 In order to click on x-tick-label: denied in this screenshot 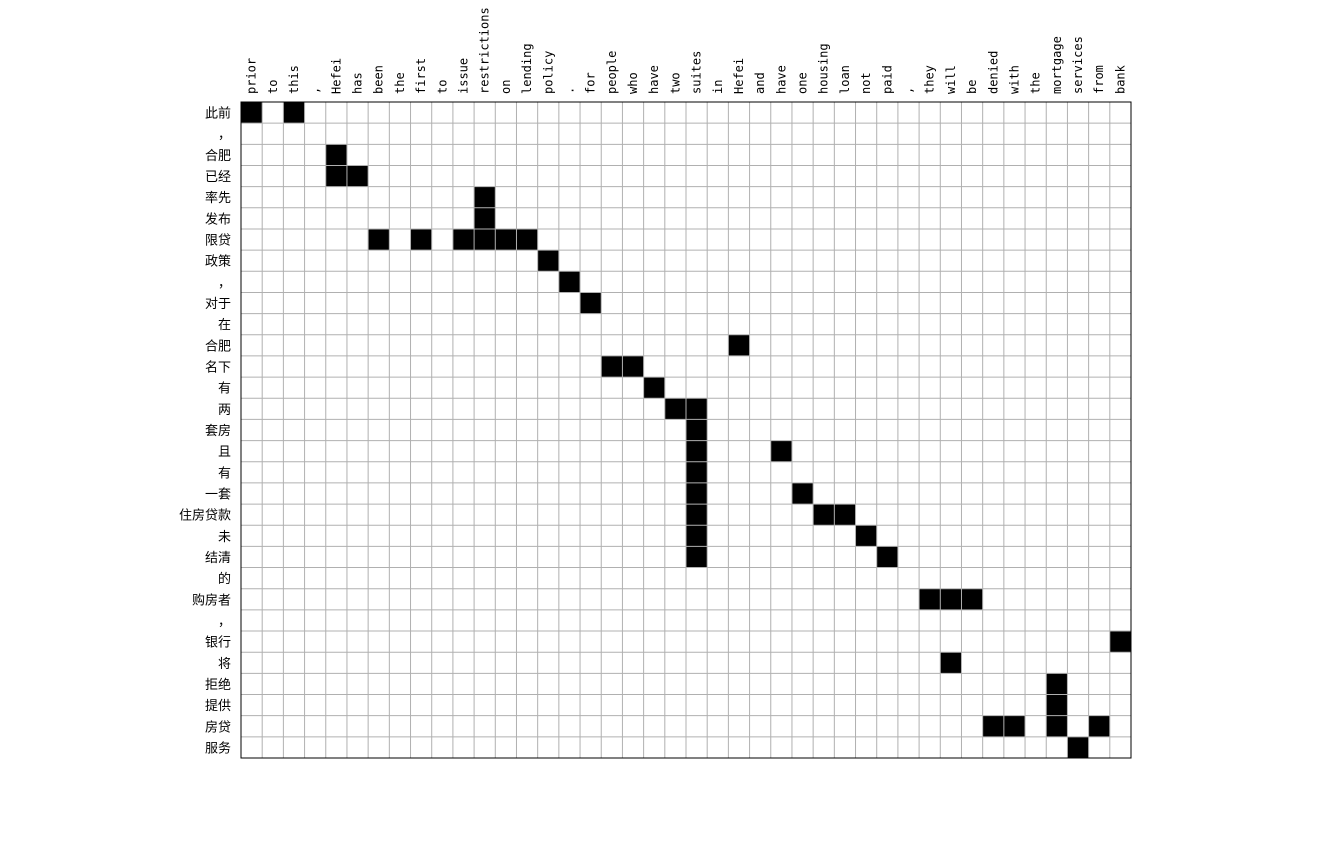, I will do `click(993, 72)`.